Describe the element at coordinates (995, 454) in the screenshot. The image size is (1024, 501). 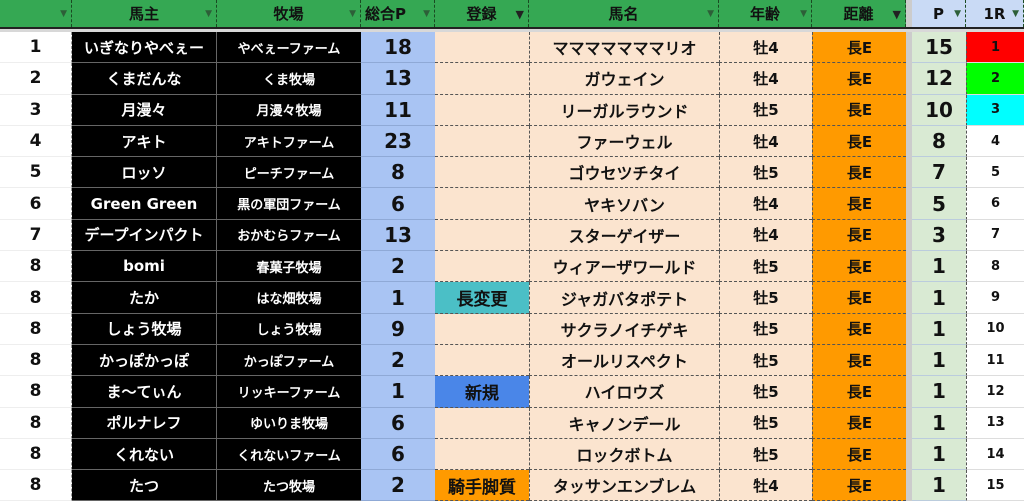
I see `cell-r1: 14` at that location.